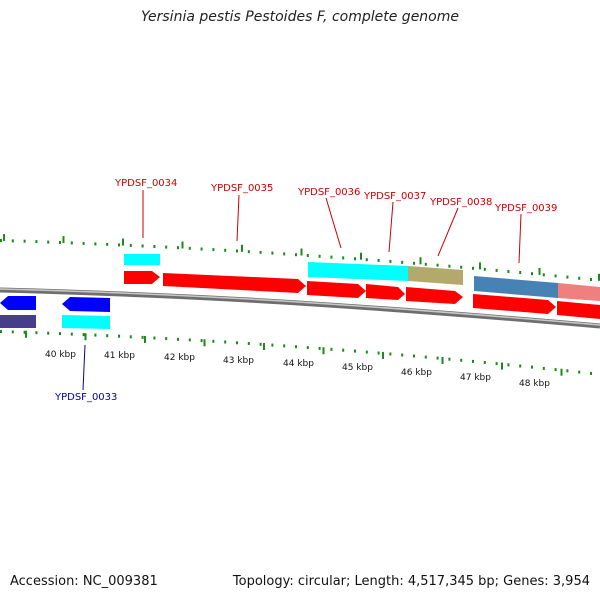  I want to click on navy-feature-left, so click(18, 321).